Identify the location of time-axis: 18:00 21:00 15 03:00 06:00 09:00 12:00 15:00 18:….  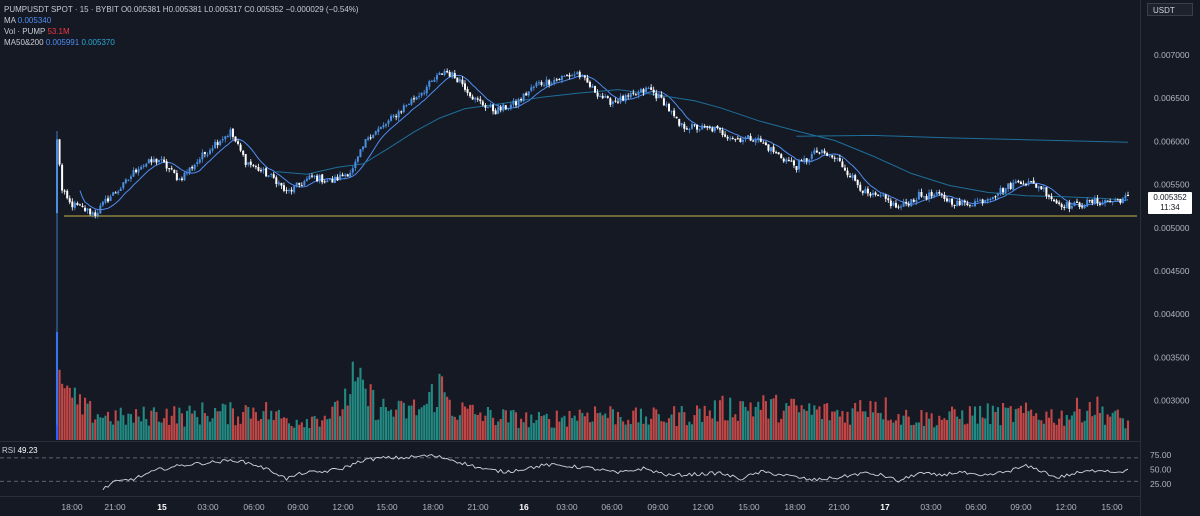
(592, 507).